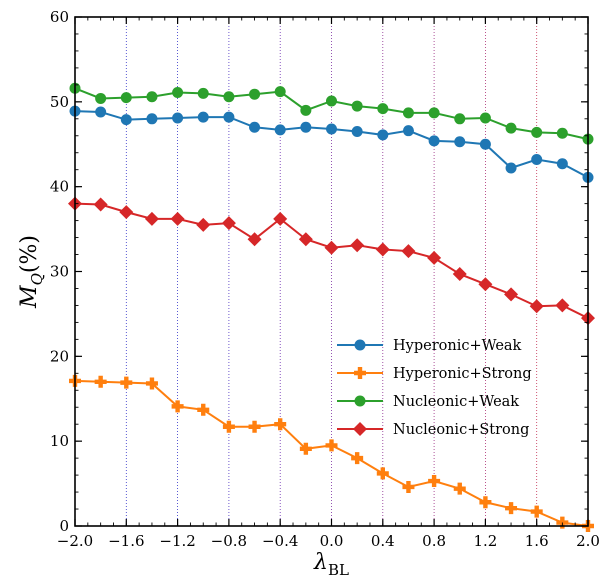 This screenshot has height=581, width=615. Describe the element at coordinates (59, 441) in the screenshot. I see `y-tick-label: 10` at that location.